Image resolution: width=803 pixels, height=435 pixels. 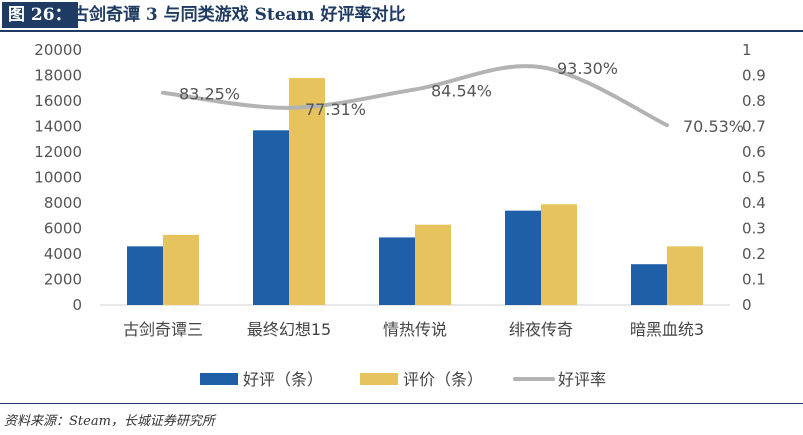 I want to click on y-right-tick-label: 0.2, so click(x=754, y=254).